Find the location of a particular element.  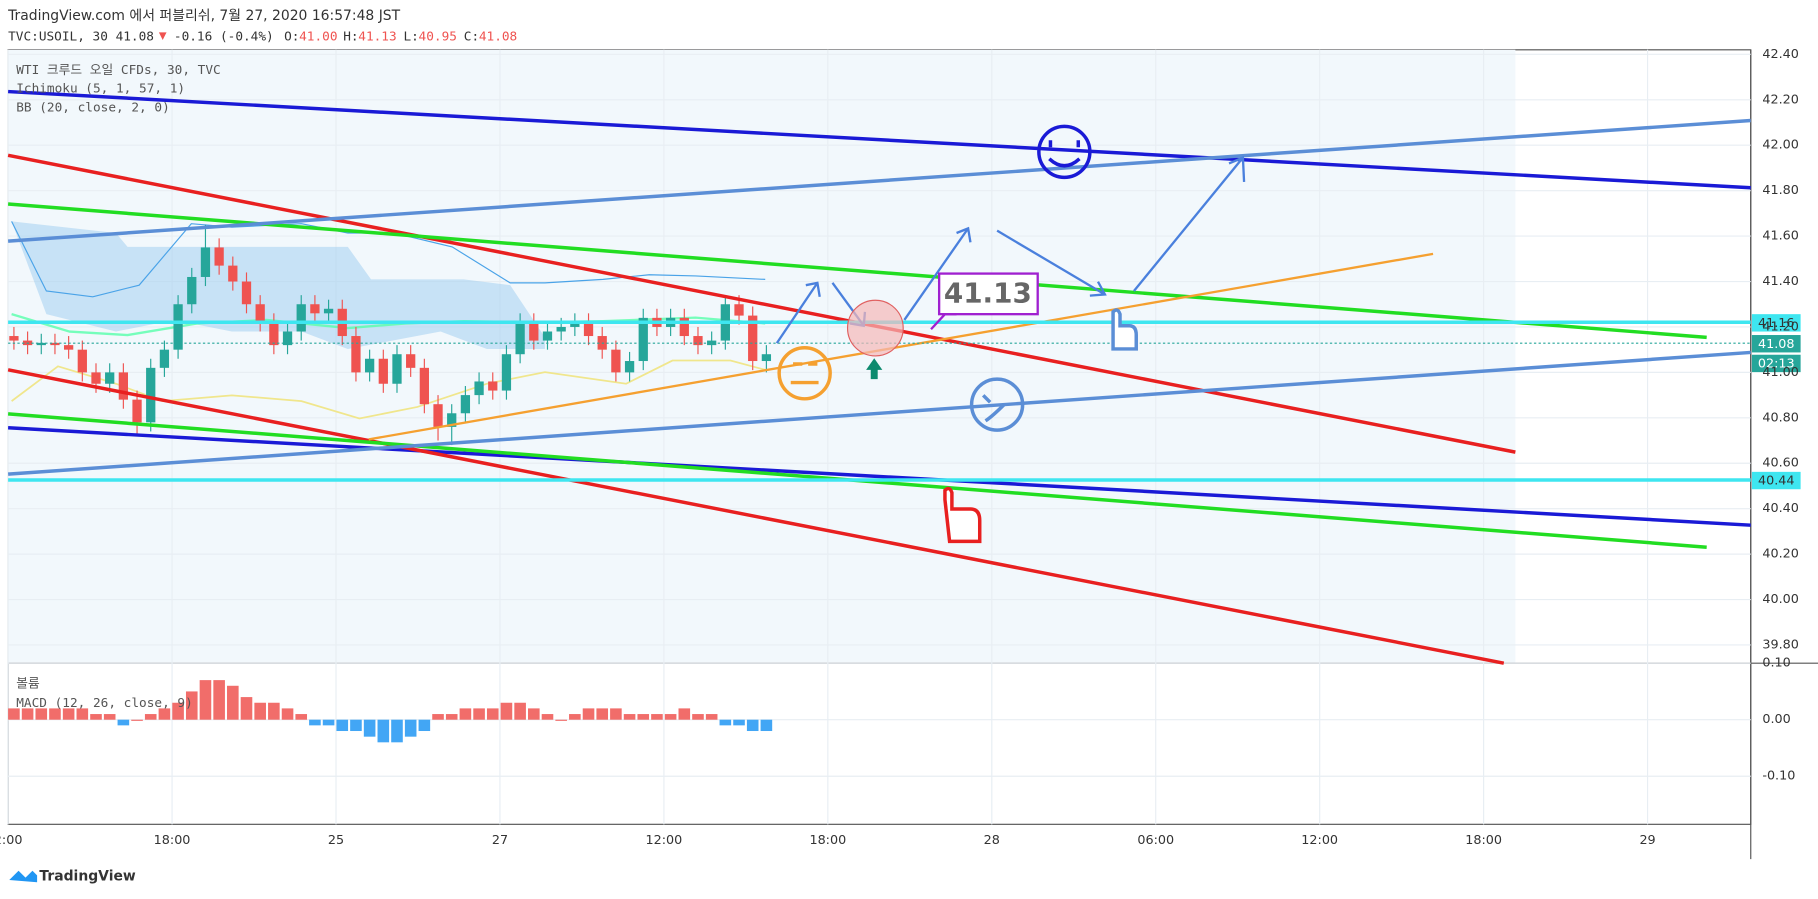

symbol: TVC:USOIL, 30 41.08 is located at coordinates (81, 37).